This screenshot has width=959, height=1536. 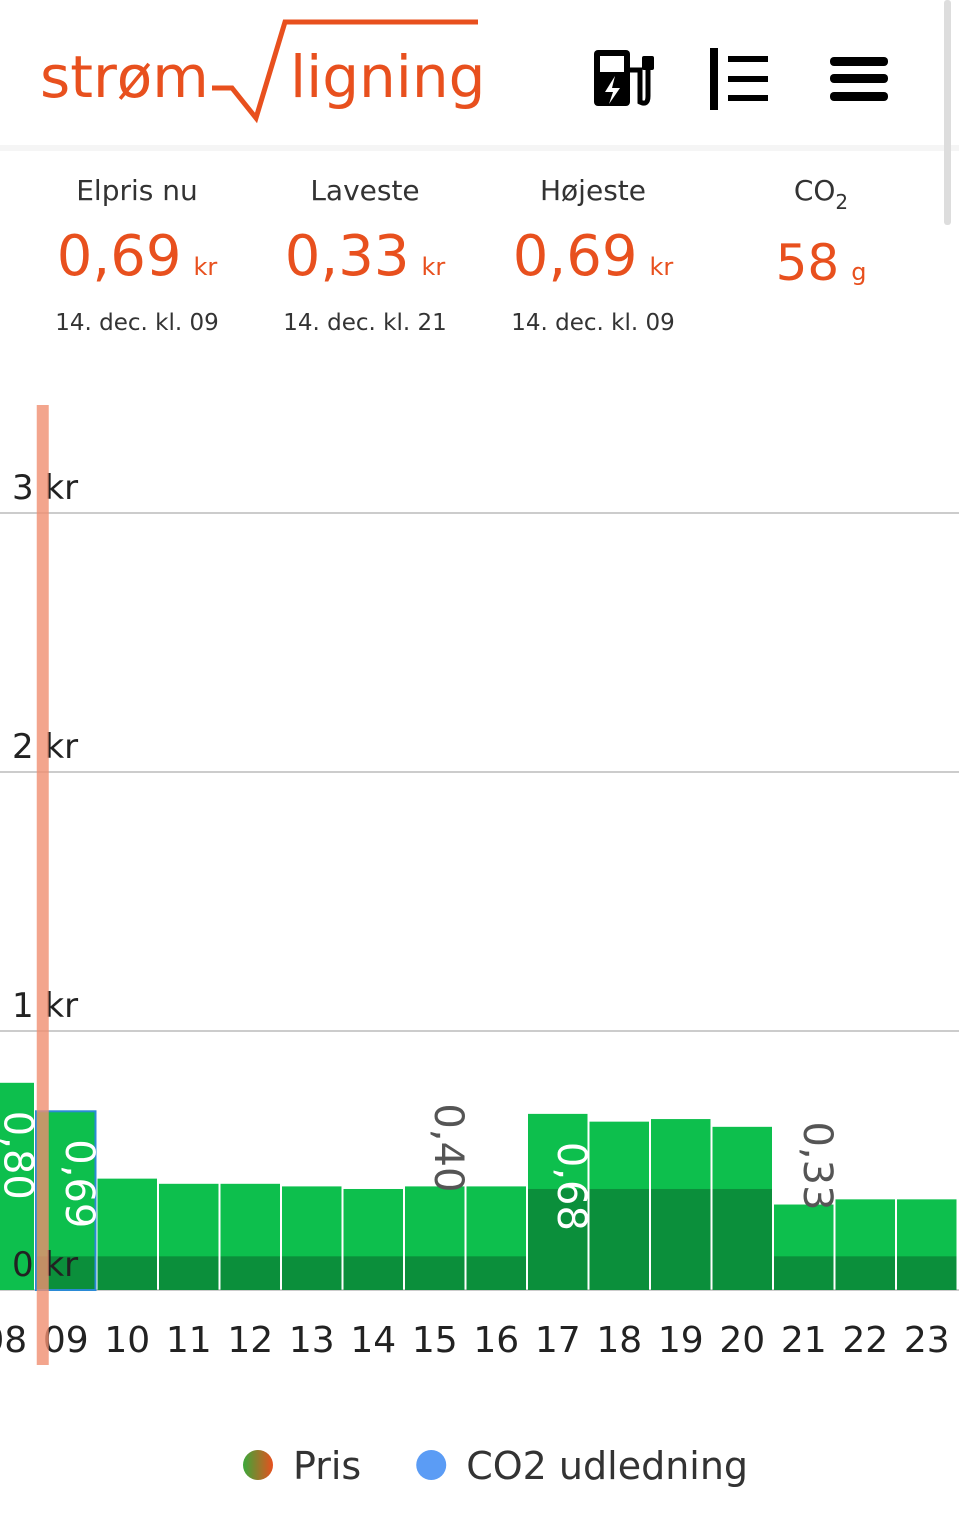 I want to click on stat-label-text: Højeste, so click(x=593, y=190).